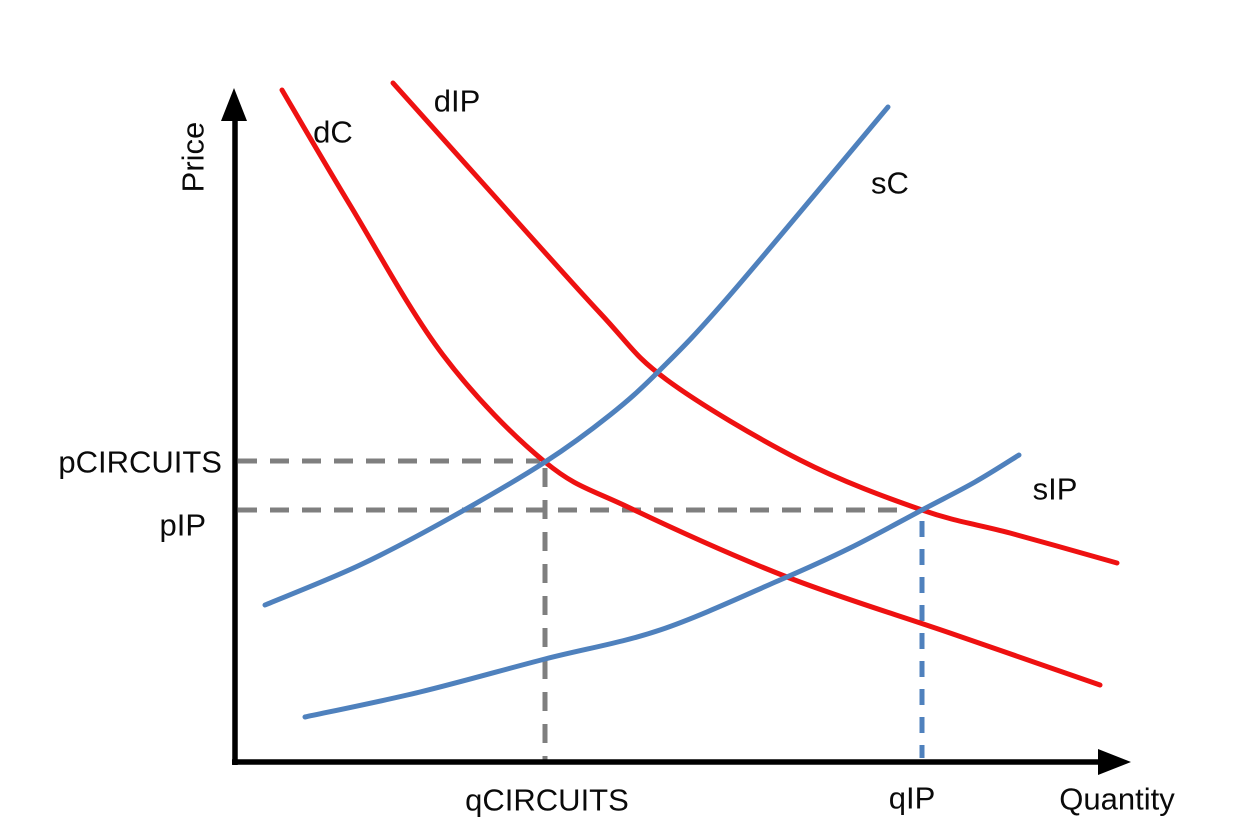 The height and width of the screenshot is (839, 1235). What do you see at coordinates (193, 157) in the screenshot?
I see `y-axis-label: Price` at bounding box center [193, 157].